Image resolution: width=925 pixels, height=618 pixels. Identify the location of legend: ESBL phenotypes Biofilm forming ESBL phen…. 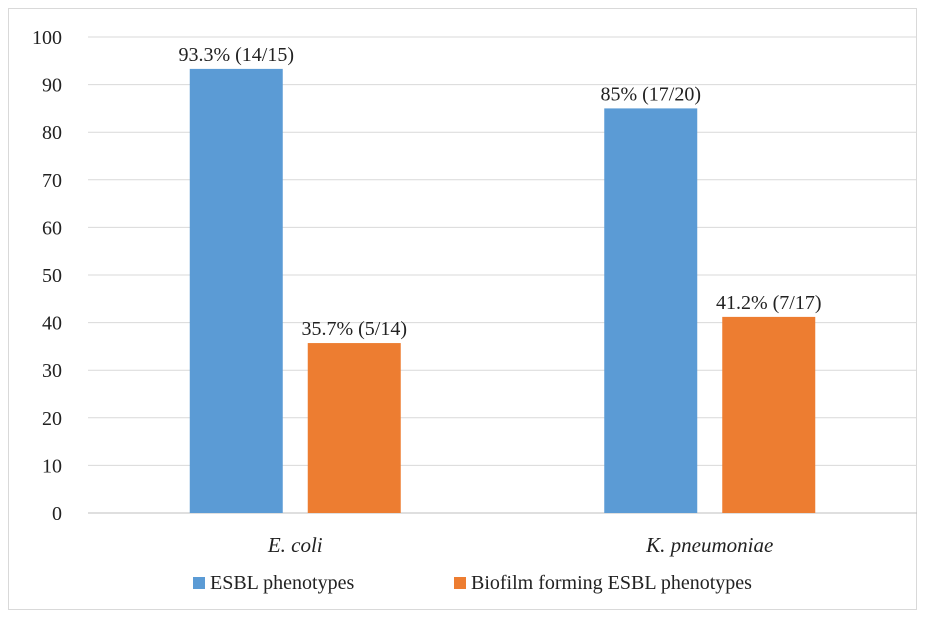
(472, 583).